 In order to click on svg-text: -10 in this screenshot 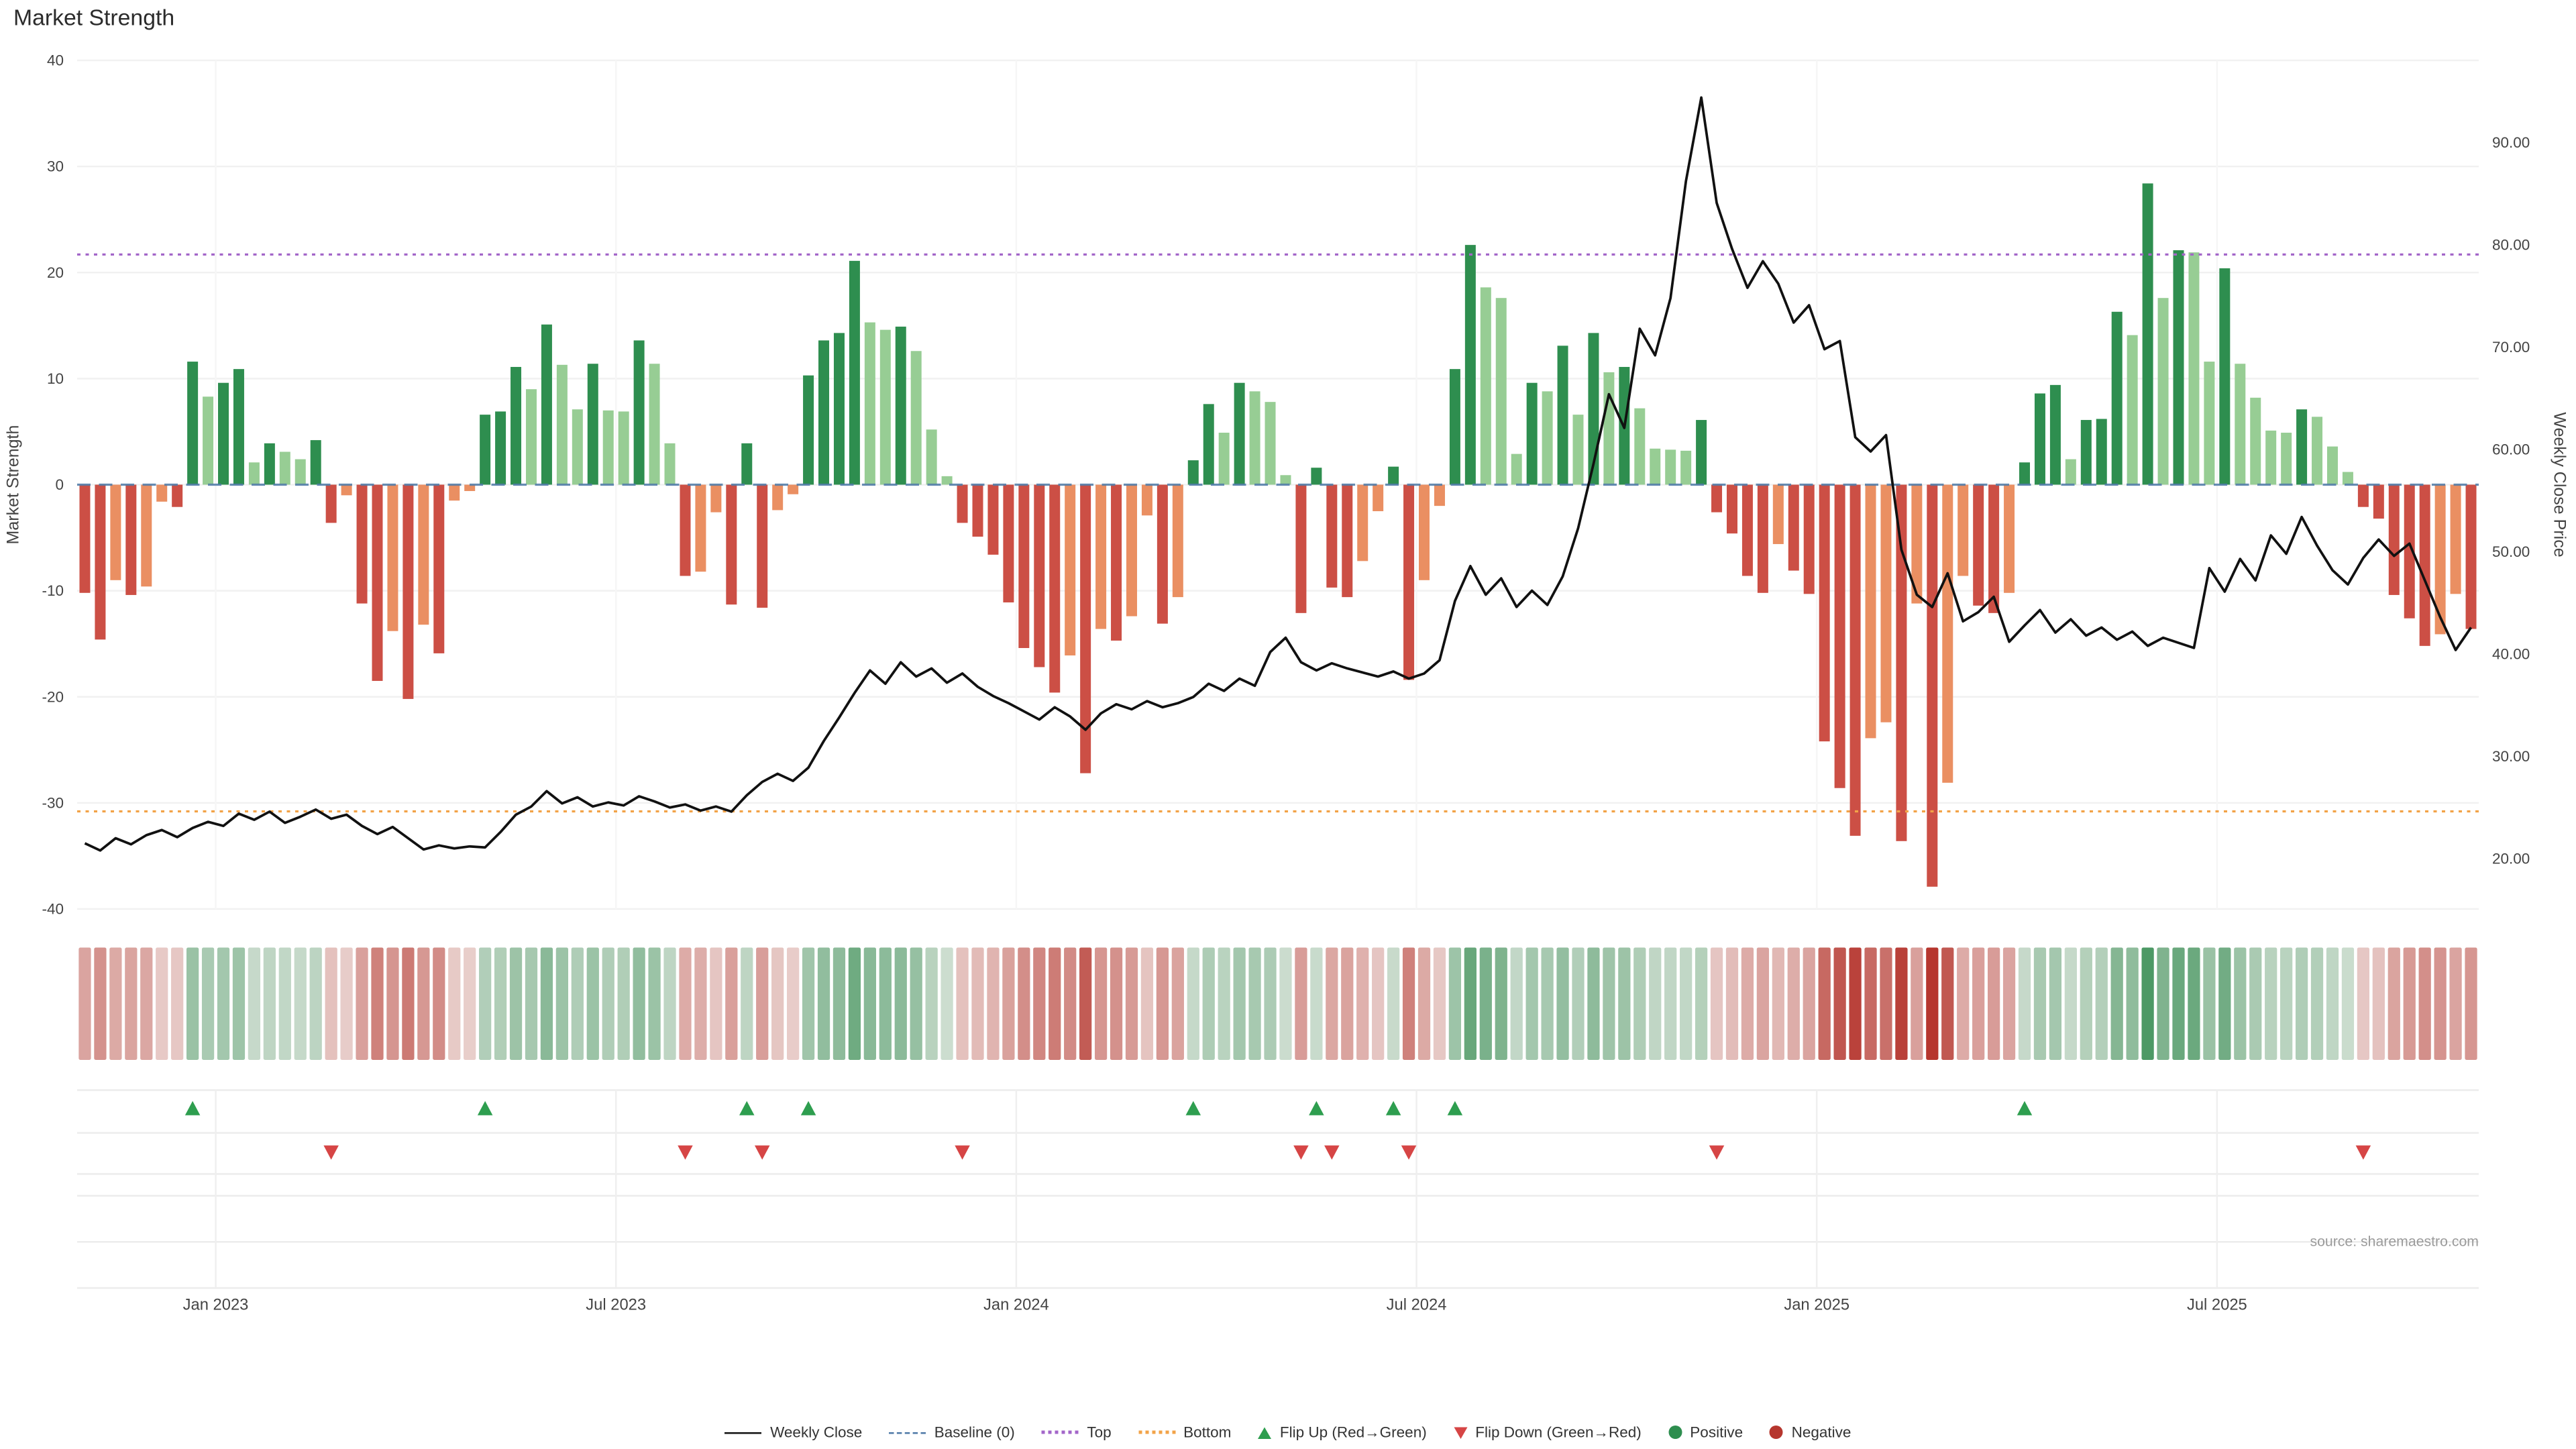, I will do `click(53, 590)`.